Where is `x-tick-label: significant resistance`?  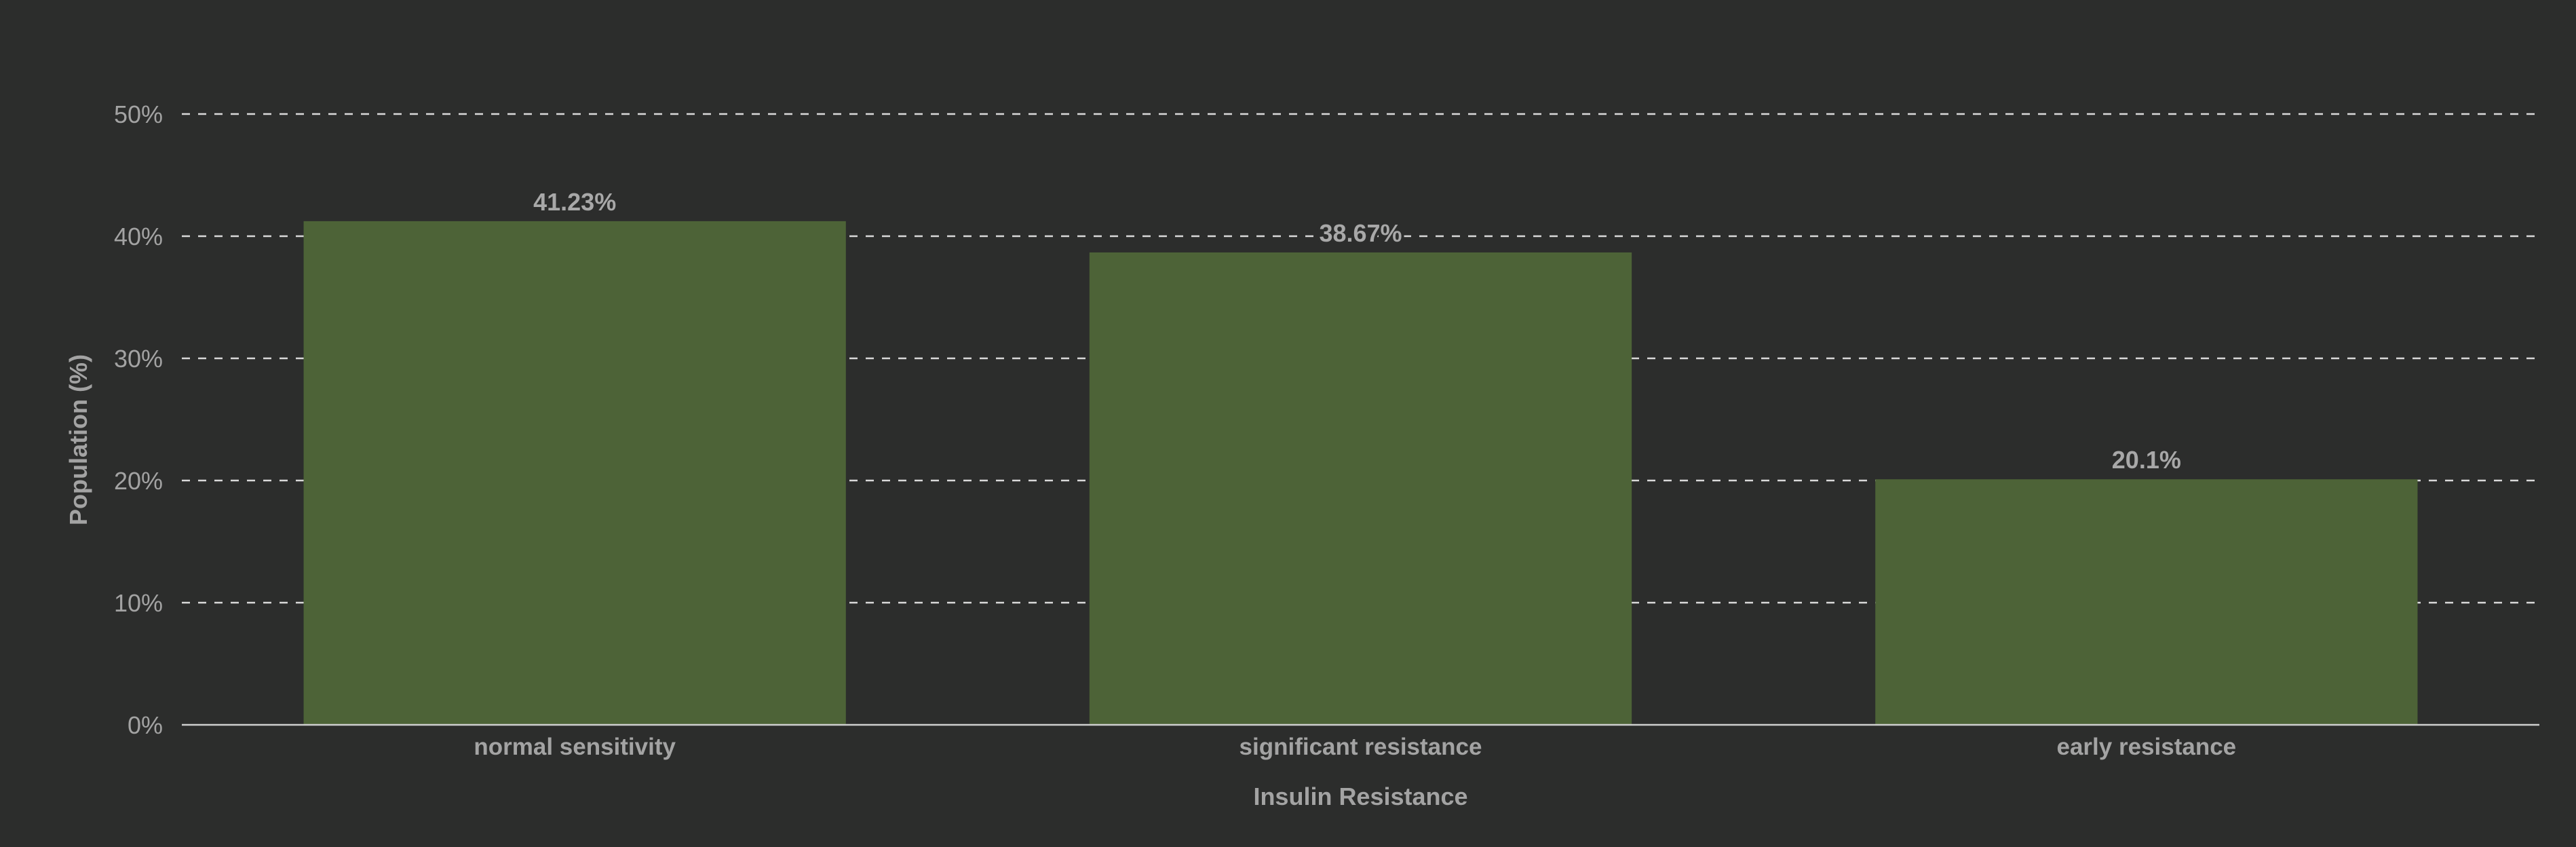 x-tick-label: significant resistance is located at coordinates (1360, 747).